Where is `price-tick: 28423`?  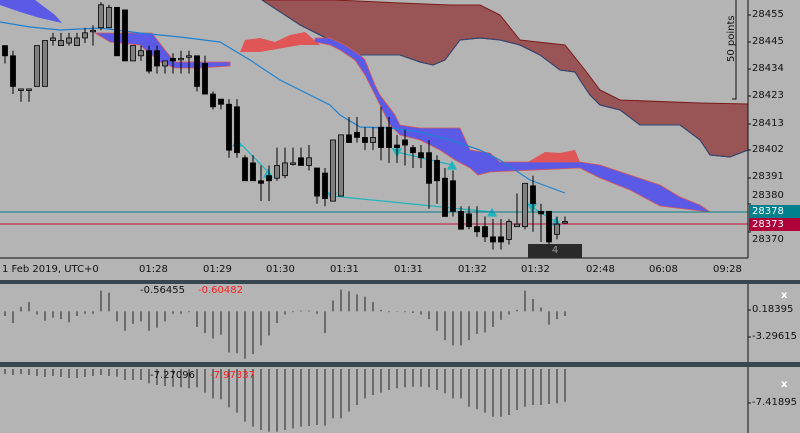
price-tick: 28423 is located at coordinates (768, 95).